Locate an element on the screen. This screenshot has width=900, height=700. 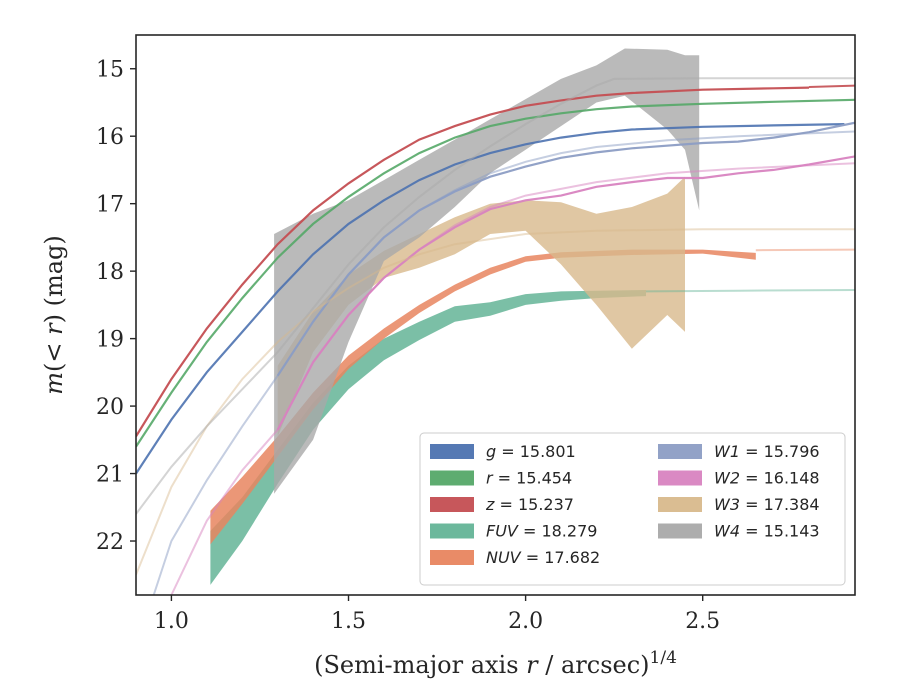
legend-item-fuv: FUV = 18.279 is located at coordinates (513, 531).